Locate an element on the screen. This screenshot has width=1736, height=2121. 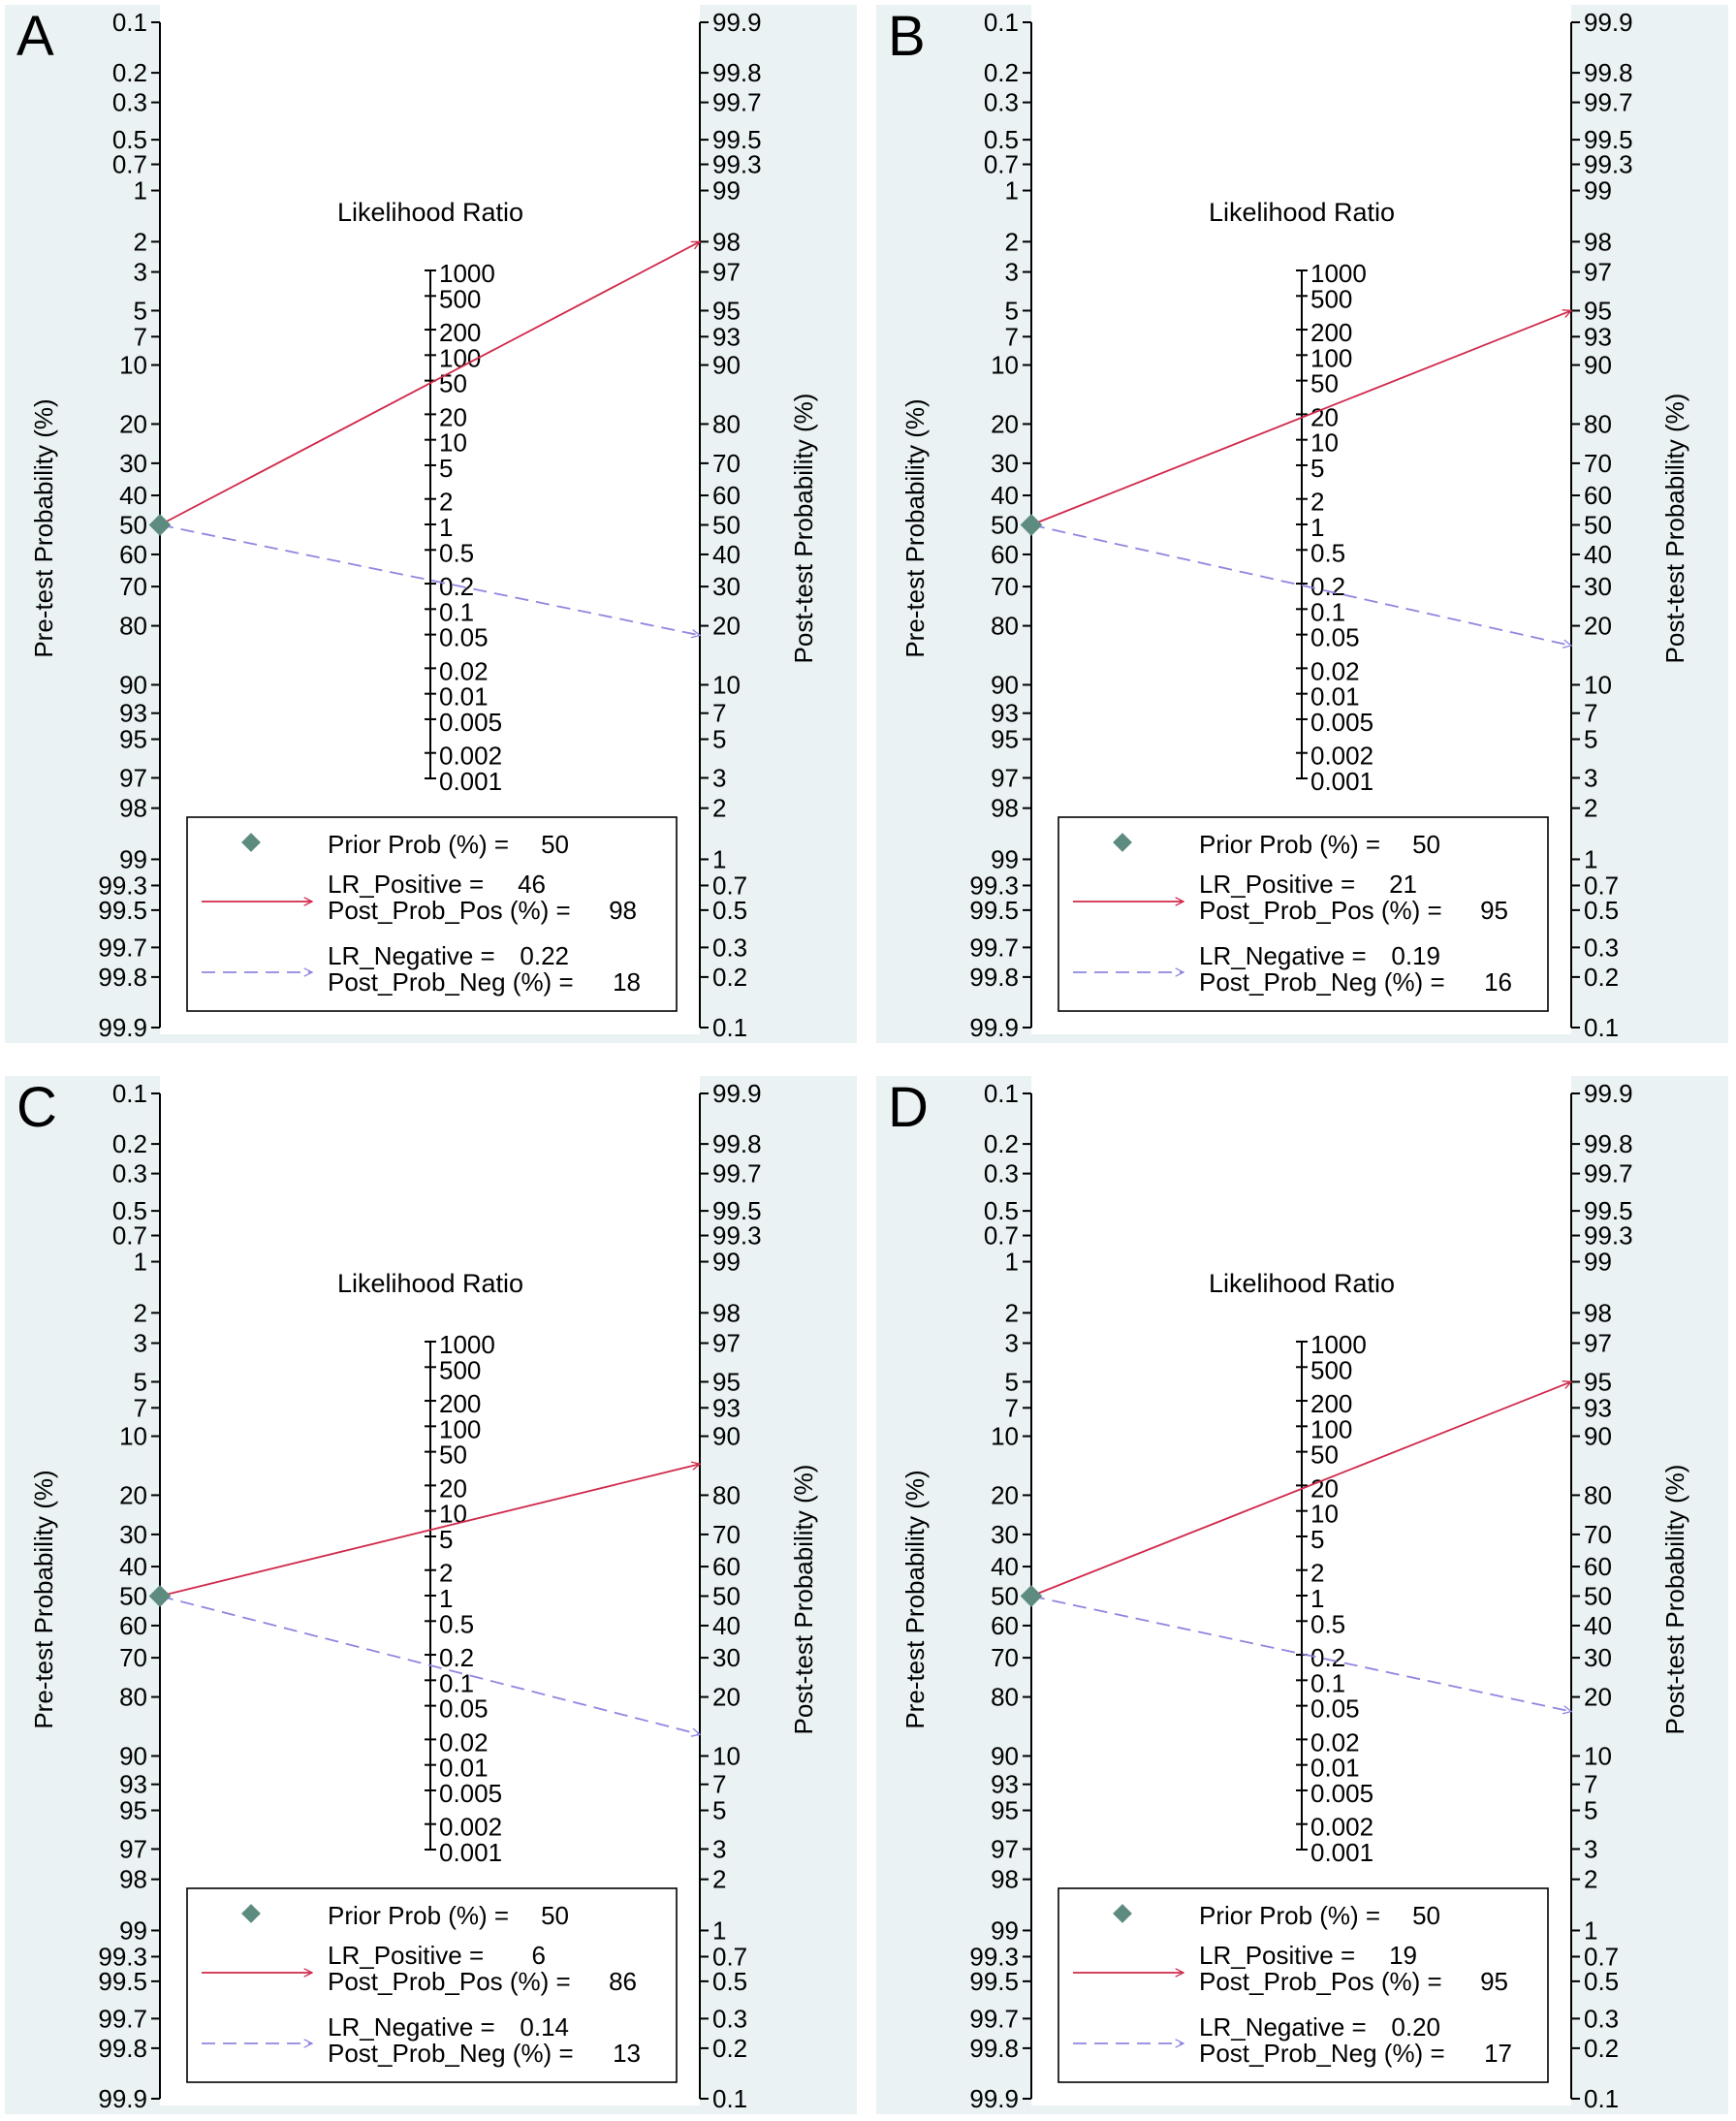
pretest-tick-label: 5 is located at coordinates (1012, 310).